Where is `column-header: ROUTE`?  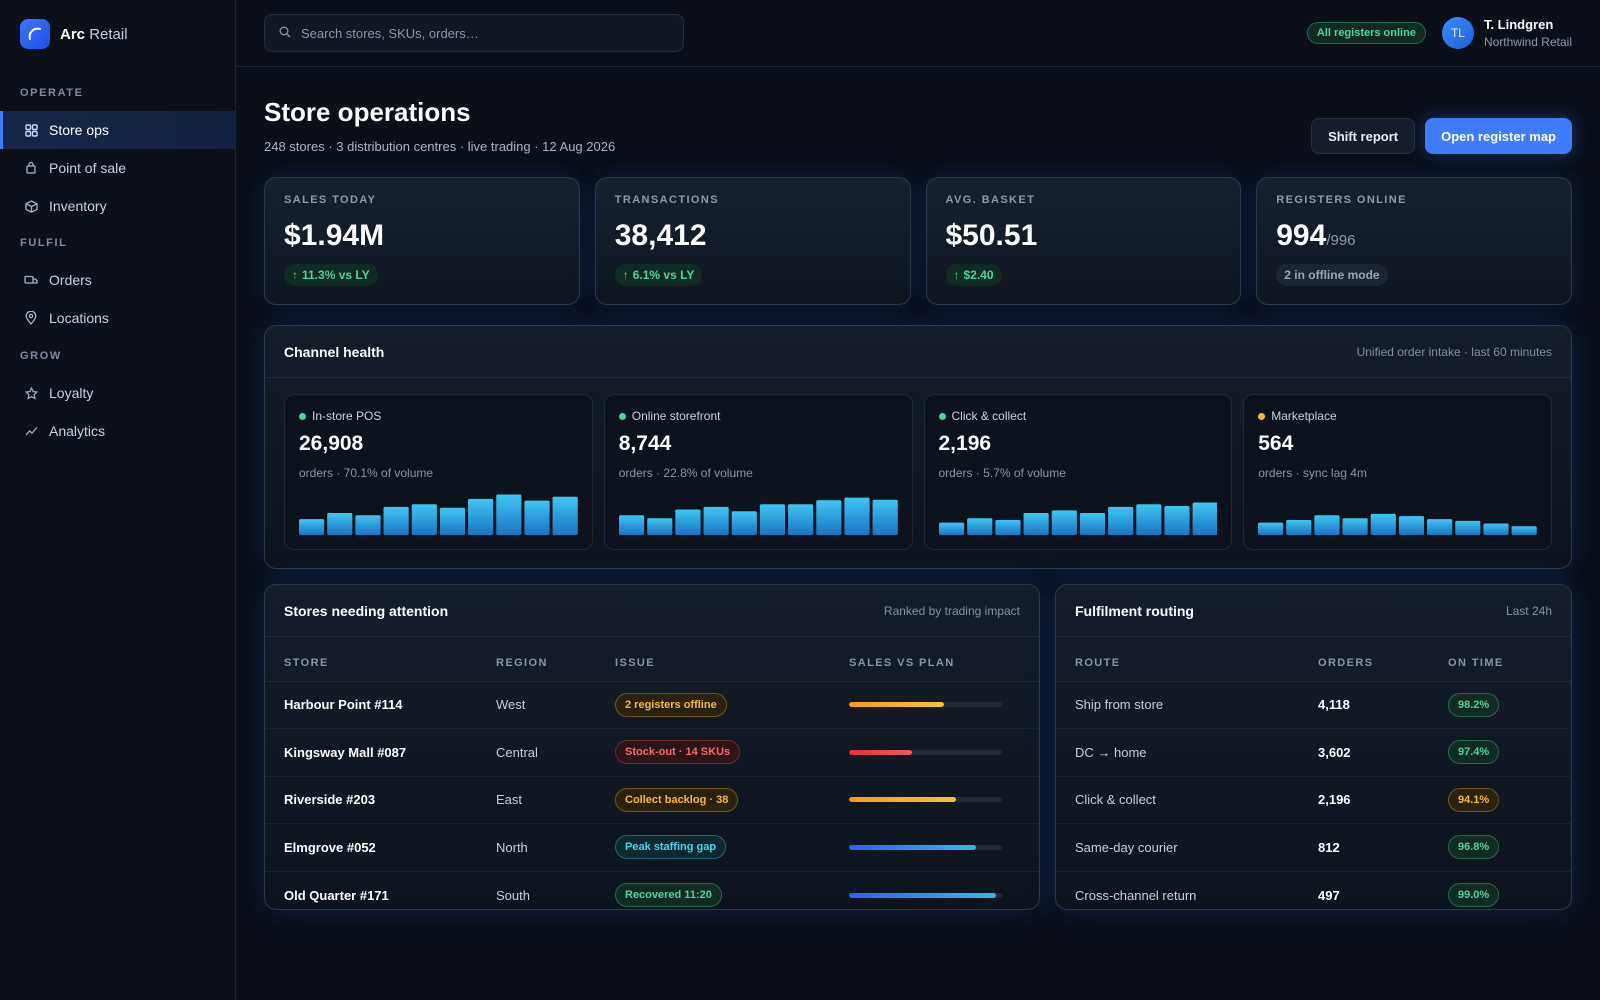
column-header: ROUTE is located at coordinates (1187, 659).